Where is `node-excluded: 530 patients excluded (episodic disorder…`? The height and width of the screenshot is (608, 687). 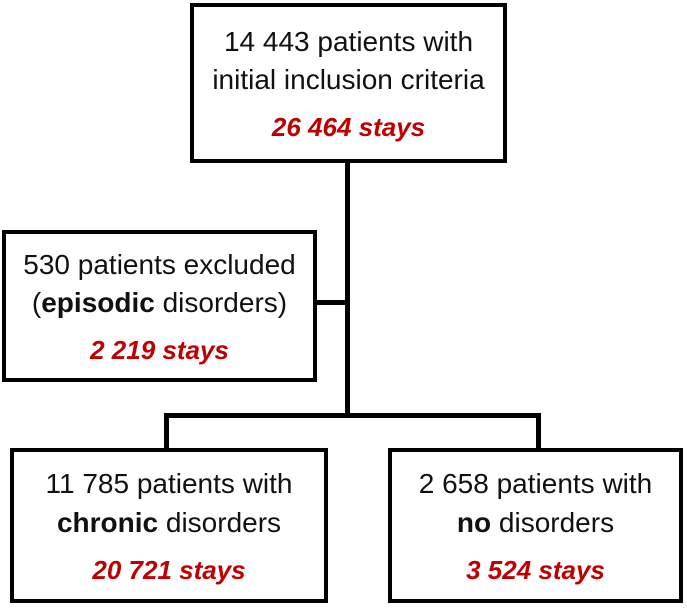 node-excluded: 530 patients excluded (episodic disorder… is located at coordinates (159, 306).